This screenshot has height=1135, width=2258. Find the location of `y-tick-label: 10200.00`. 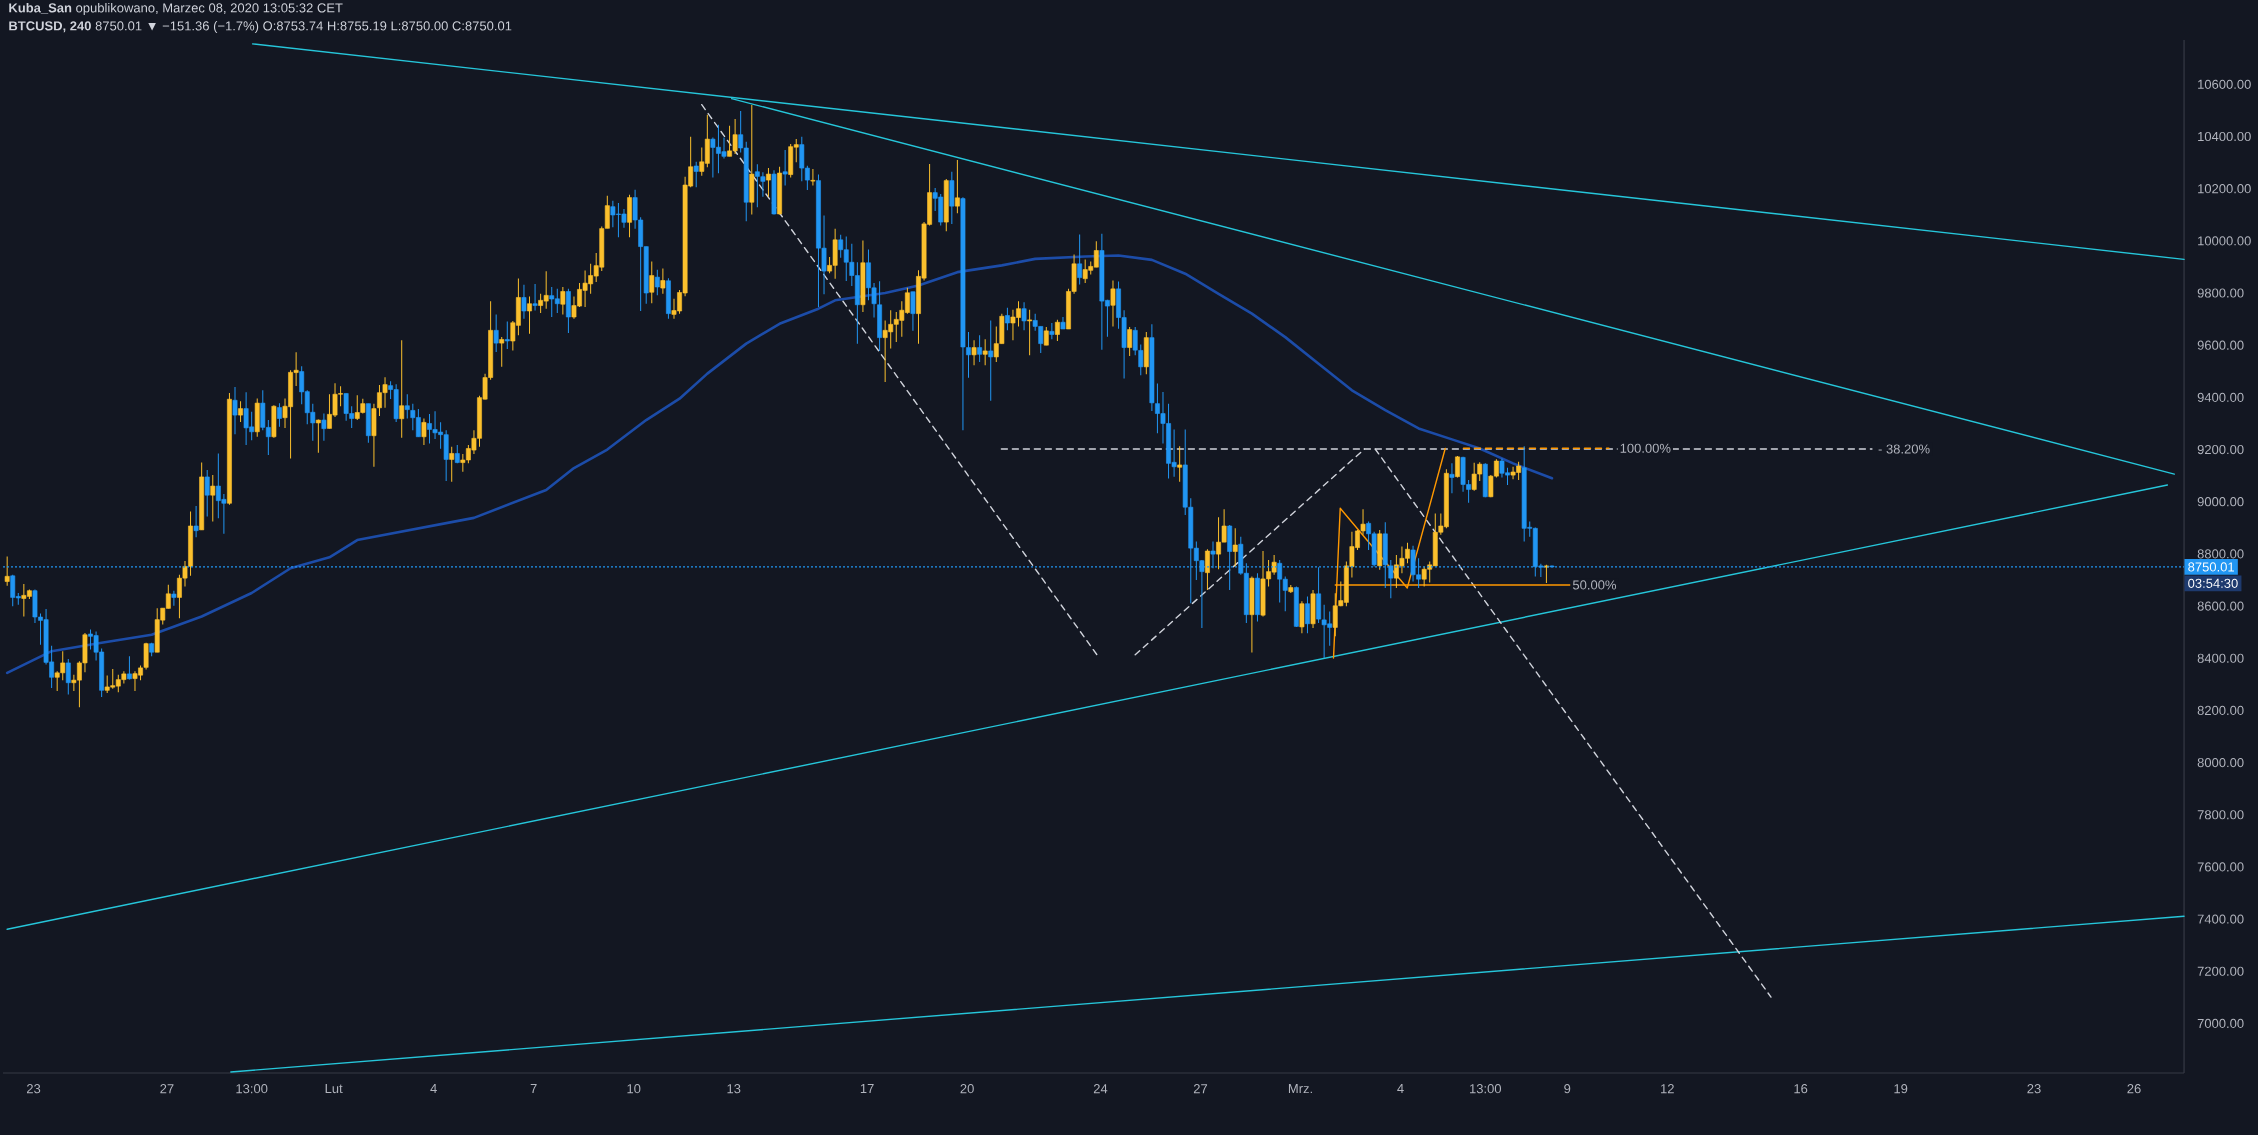

y-tick-label: 10200.00 is located at coordinates (2224, 189).